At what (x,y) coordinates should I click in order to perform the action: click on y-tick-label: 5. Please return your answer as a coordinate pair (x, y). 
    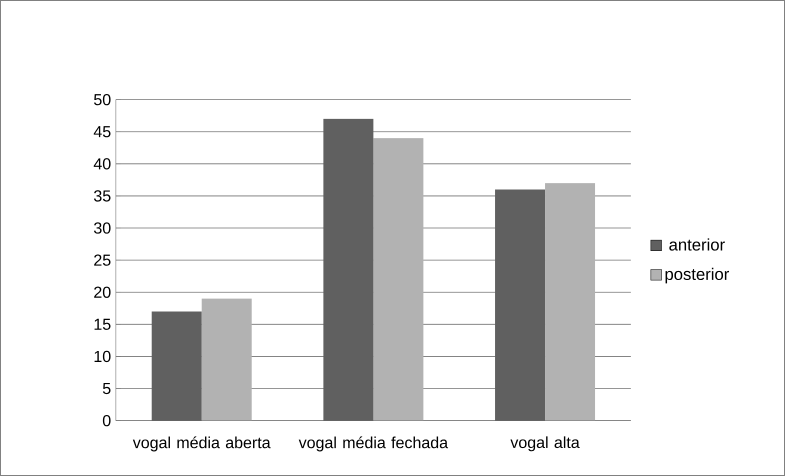
    Looking at the image, I should click on (106, 388).